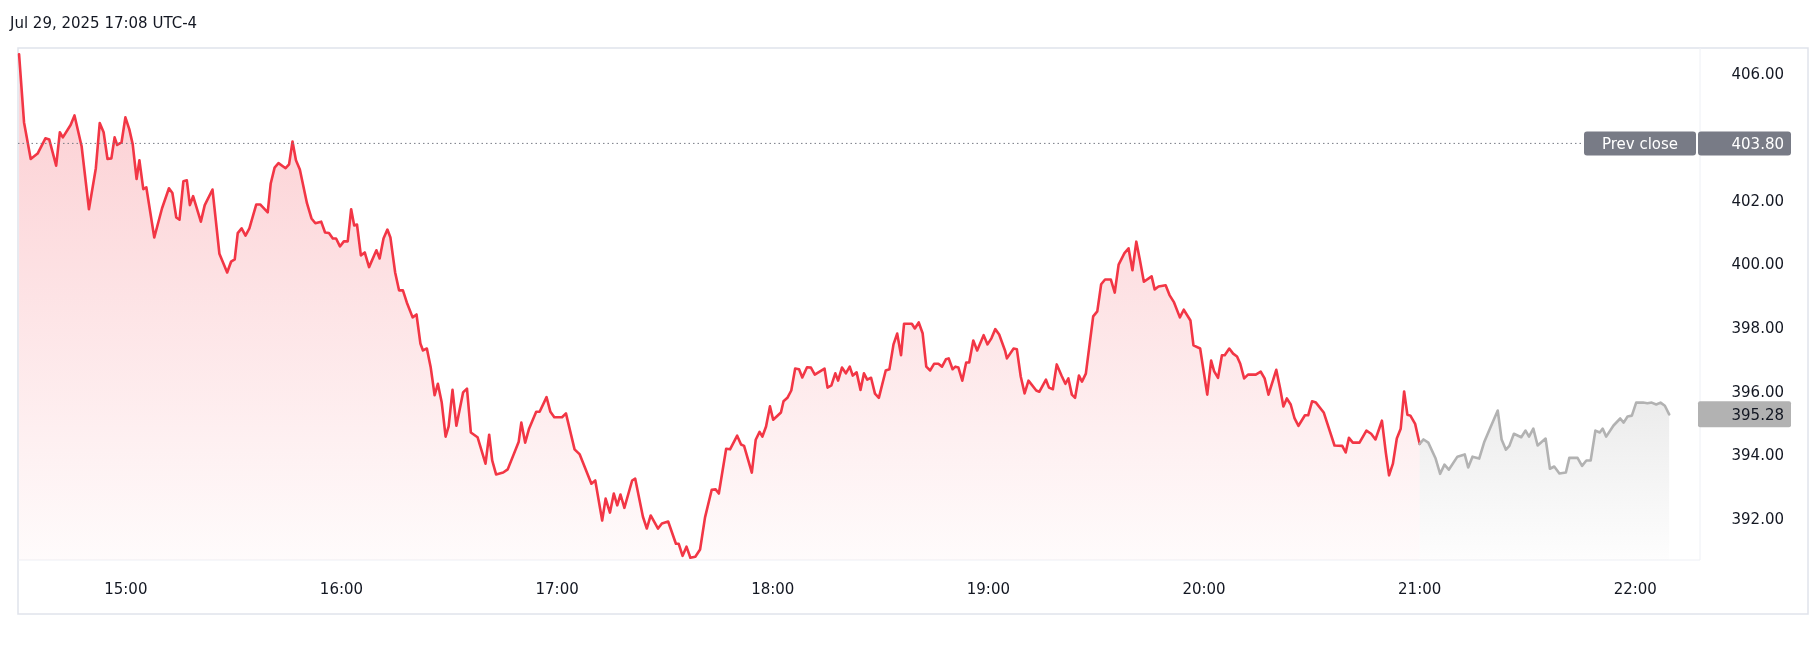 This screenshot has height=669, width=1818. What do you see at coordinates (1757, 200) in the screenshot?
I see `y-tick-label: 402.00` at bounding box center [1757, 200].